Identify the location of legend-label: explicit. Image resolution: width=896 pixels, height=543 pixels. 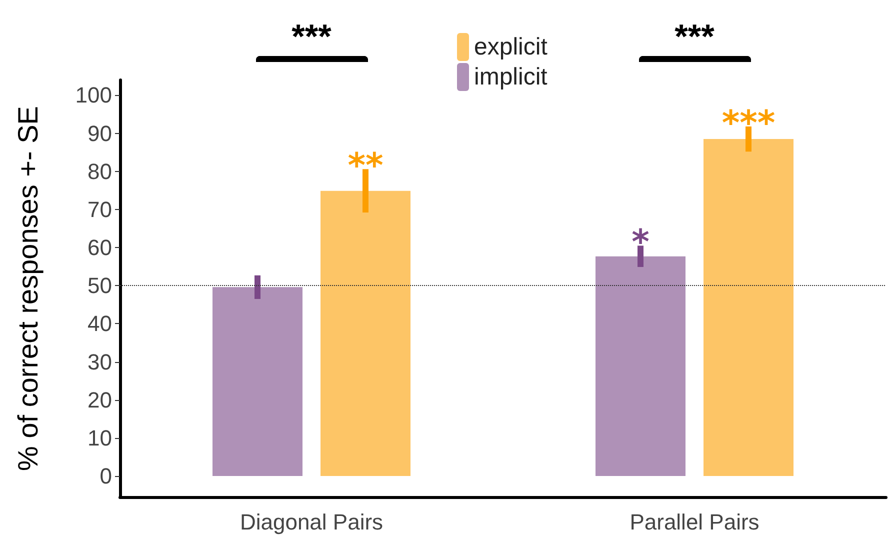
(511, 47).